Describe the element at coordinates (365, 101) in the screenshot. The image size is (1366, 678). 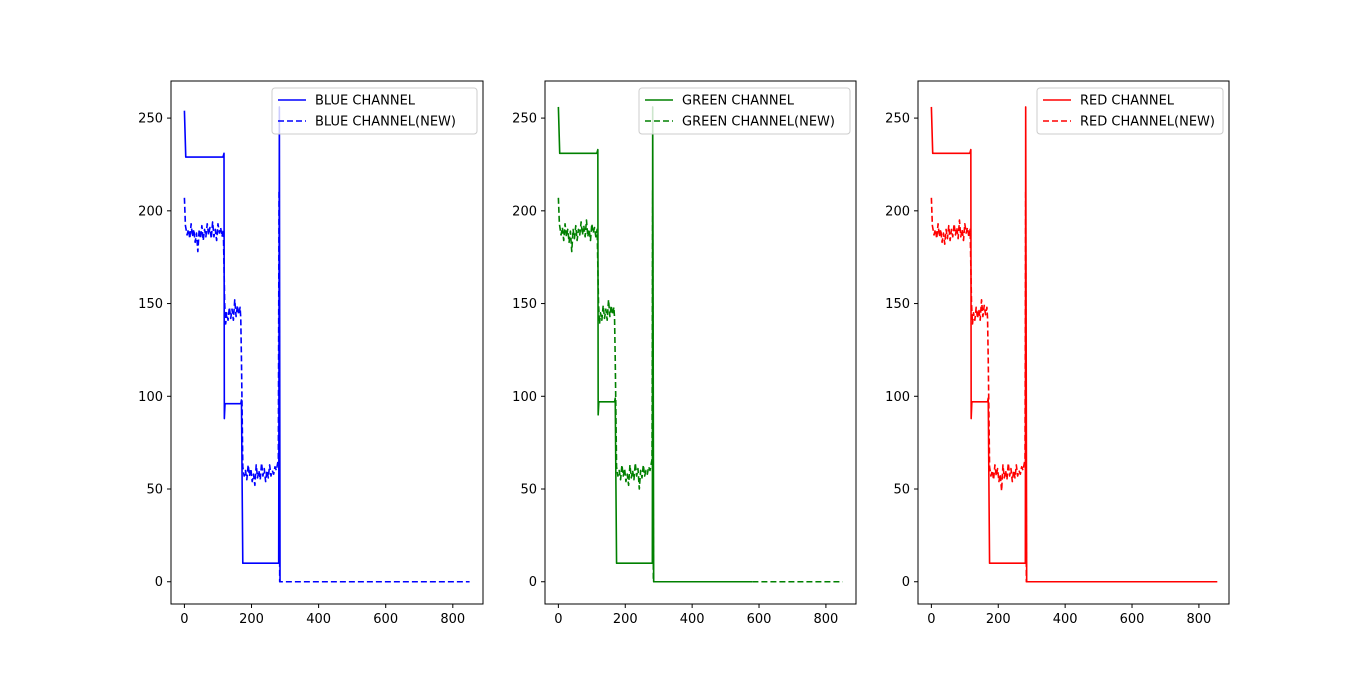
I see `legend-label: BLUE CHANNEL` at that location.